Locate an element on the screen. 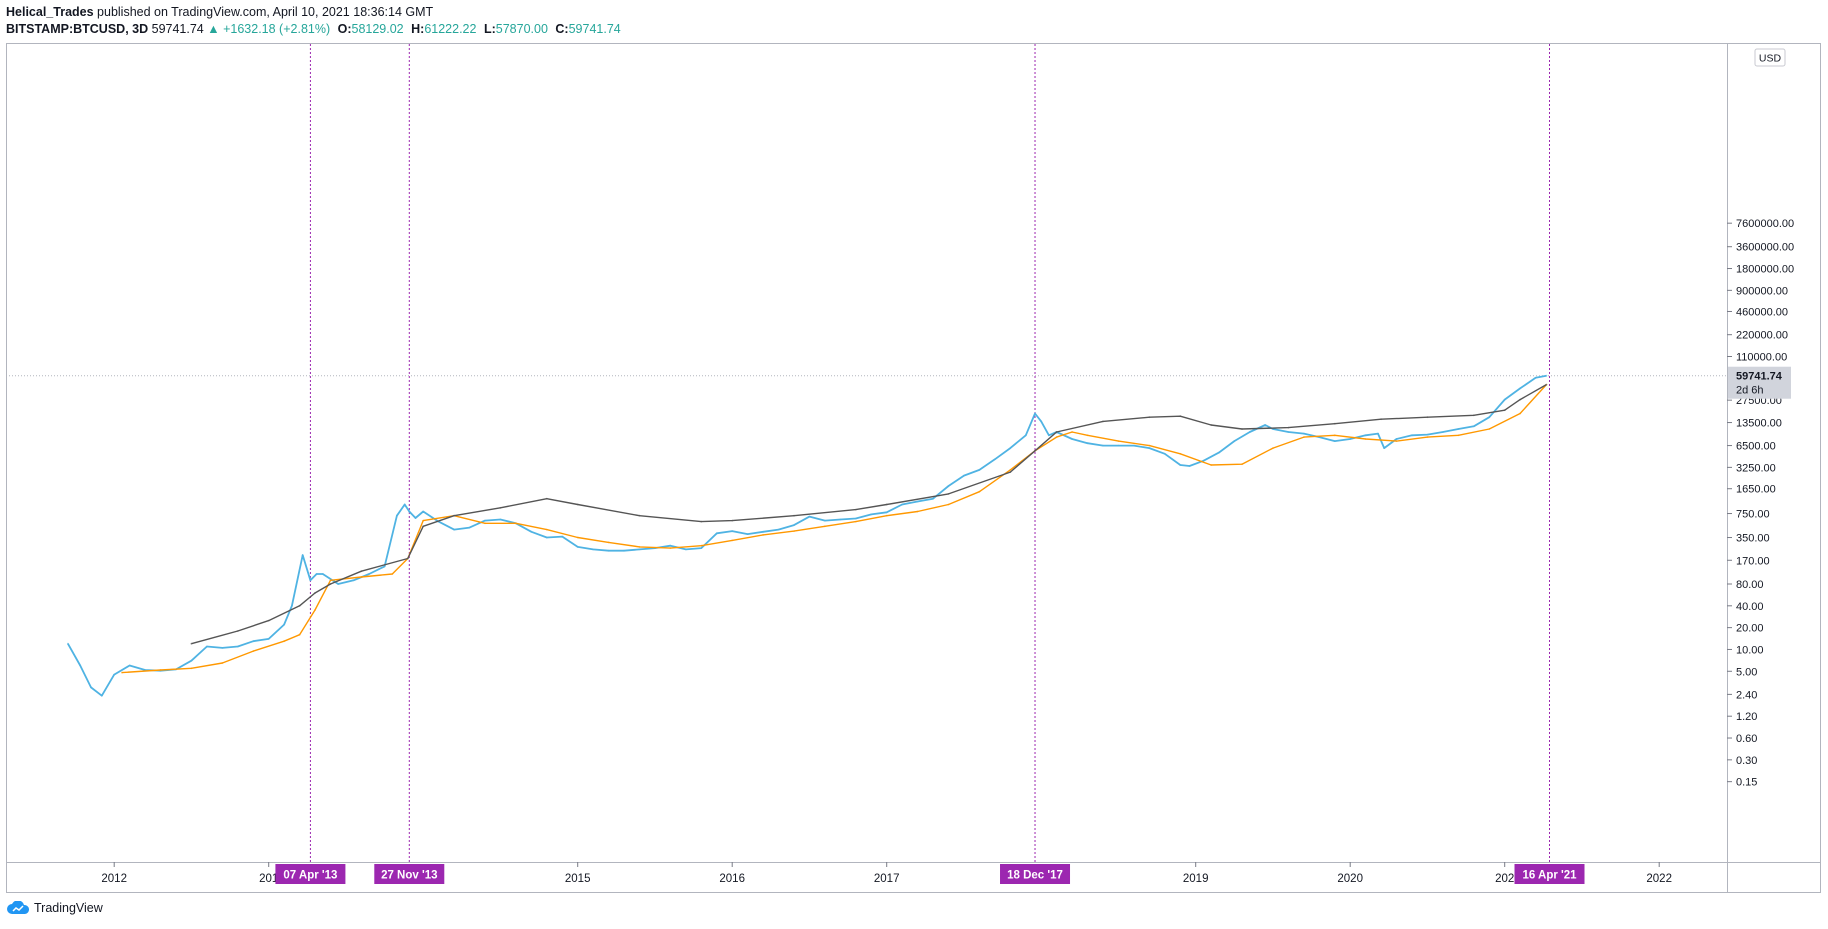  date-marker-label-3: 16 Apr '21 is located at coordinates (1549, 876).